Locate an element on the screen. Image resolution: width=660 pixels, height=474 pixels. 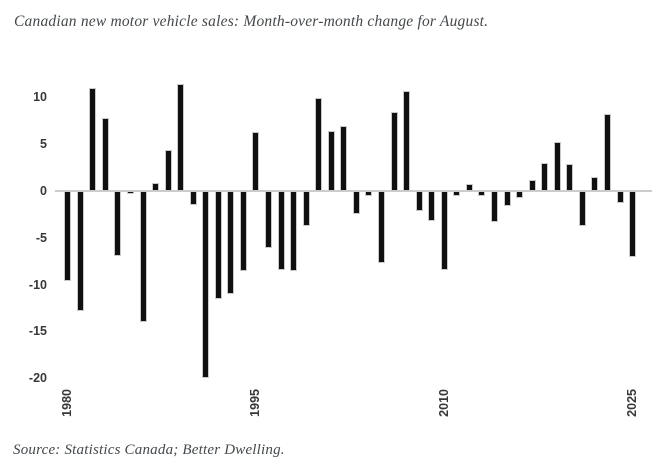
bar-2019 is located at coordinates (557, 166).